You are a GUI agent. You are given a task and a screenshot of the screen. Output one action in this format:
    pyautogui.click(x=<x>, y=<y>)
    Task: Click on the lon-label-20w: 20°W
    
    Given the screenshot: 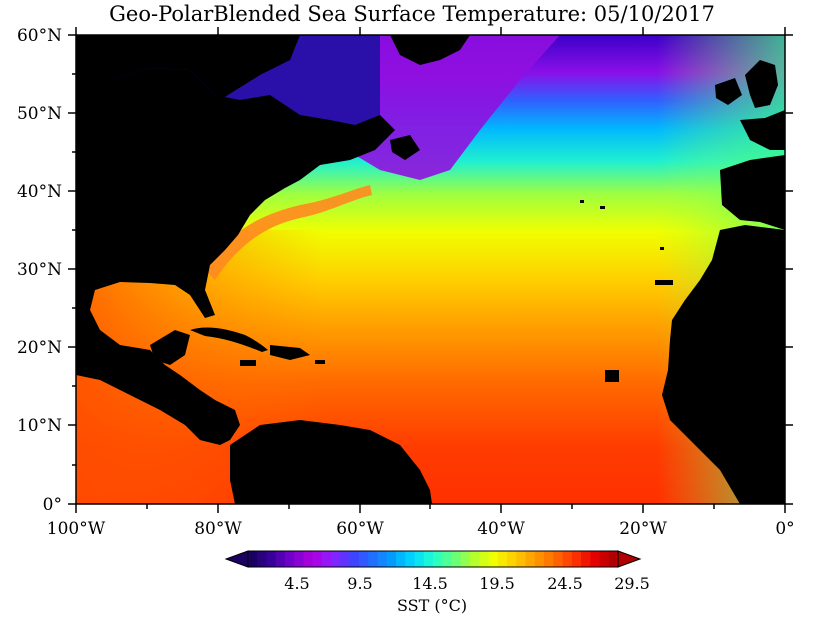 What is the action you would take?
    pyautogui.click(x=643, y=529)
    